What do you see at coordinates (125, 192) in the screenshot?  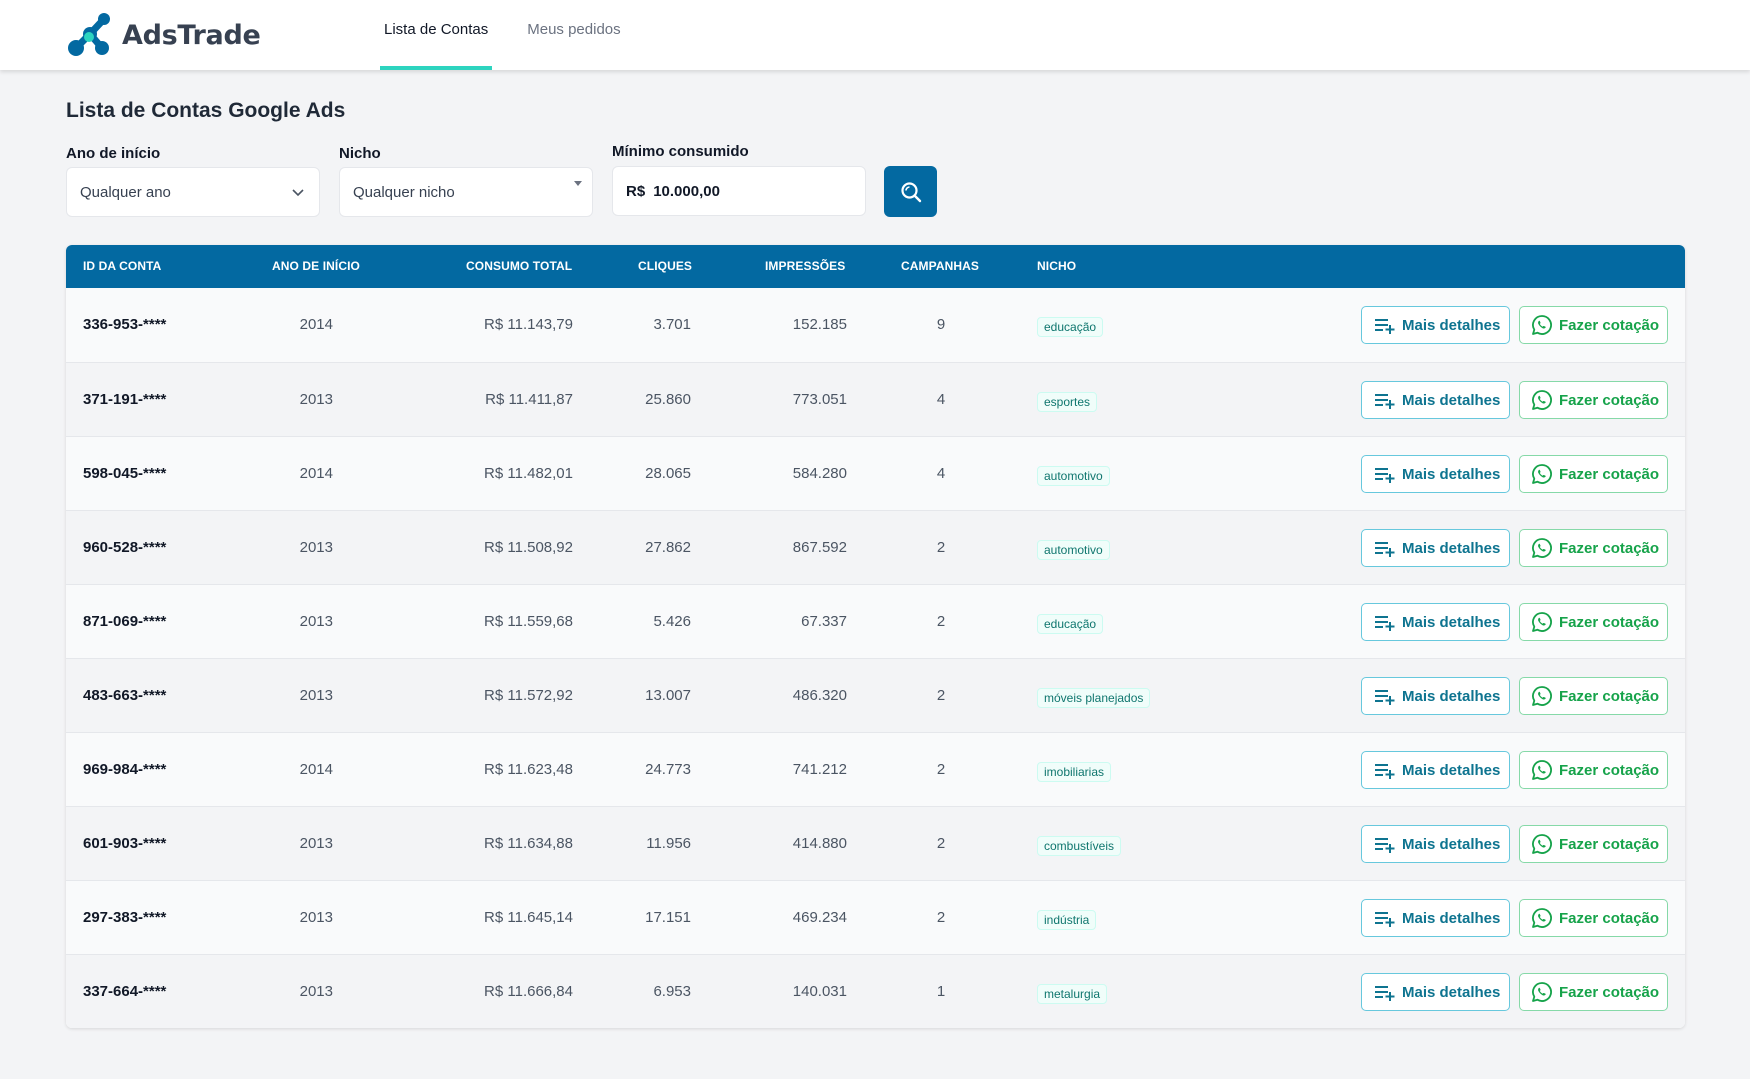 I see `year-select-value: Qualquer ano` at bounding box center [125, 192].